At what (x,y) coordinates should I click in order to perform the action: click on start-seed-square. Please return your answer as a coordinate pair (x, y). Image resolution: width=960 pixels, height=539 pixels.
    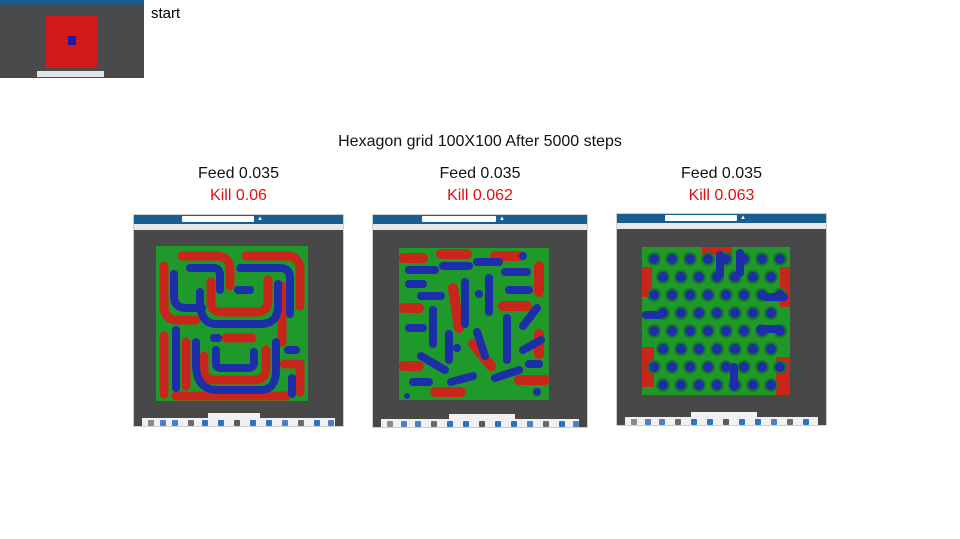
    Looking at the image, I should click on (72, 40).